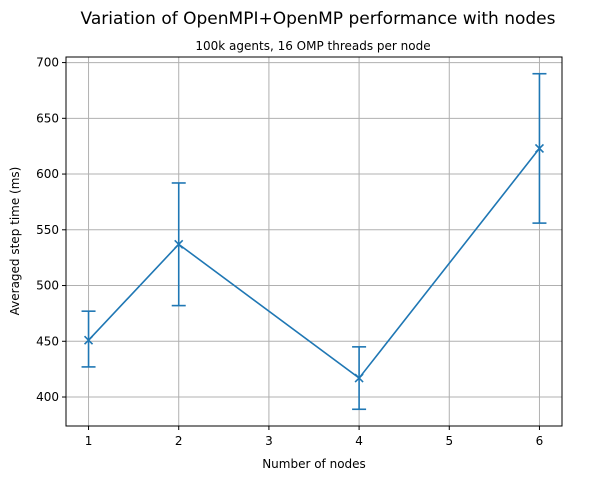 The image size is (589, 480). What do you see at coordinates (47, 63) in the screenshot?
I see `y-tick-label: 700` at bounding box center [47, 63].